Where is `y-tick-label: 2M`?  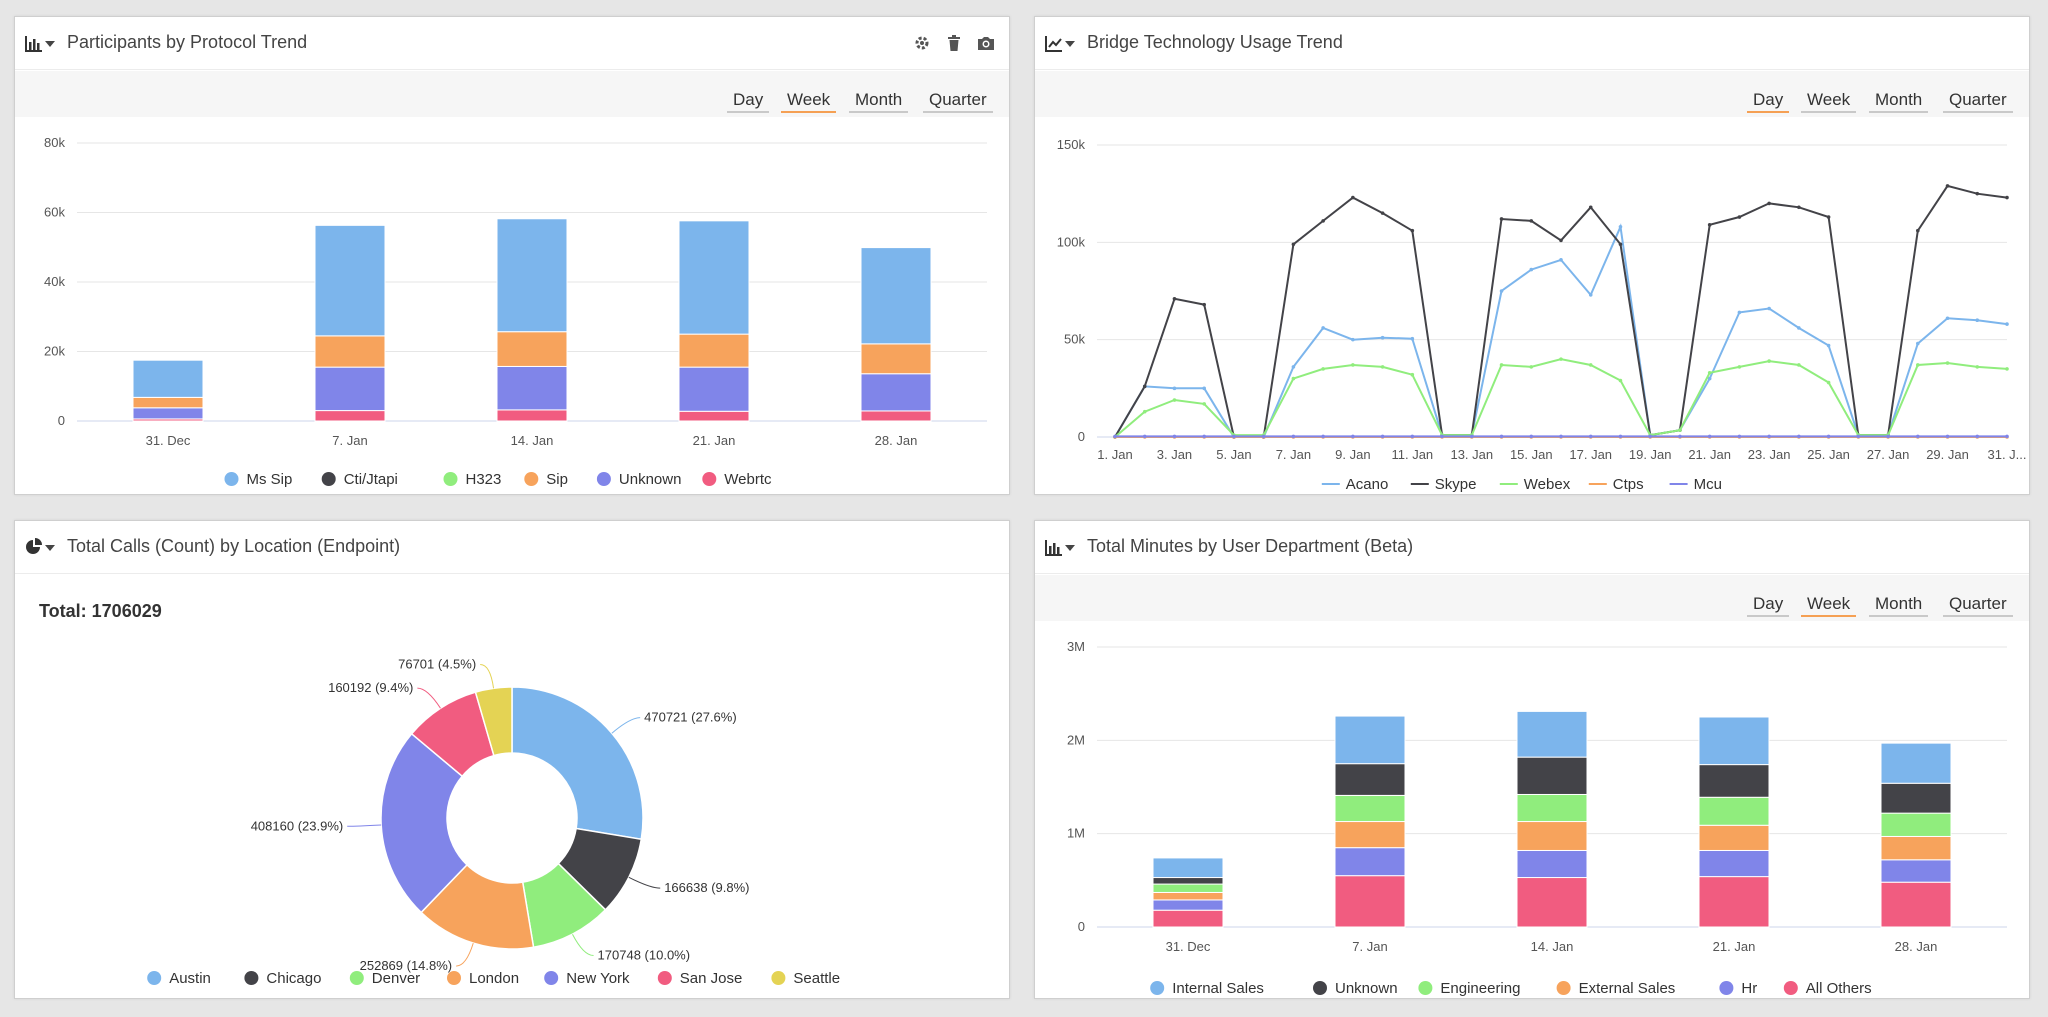 y-tick-label: 2M is located at coordinates (1076, 739).